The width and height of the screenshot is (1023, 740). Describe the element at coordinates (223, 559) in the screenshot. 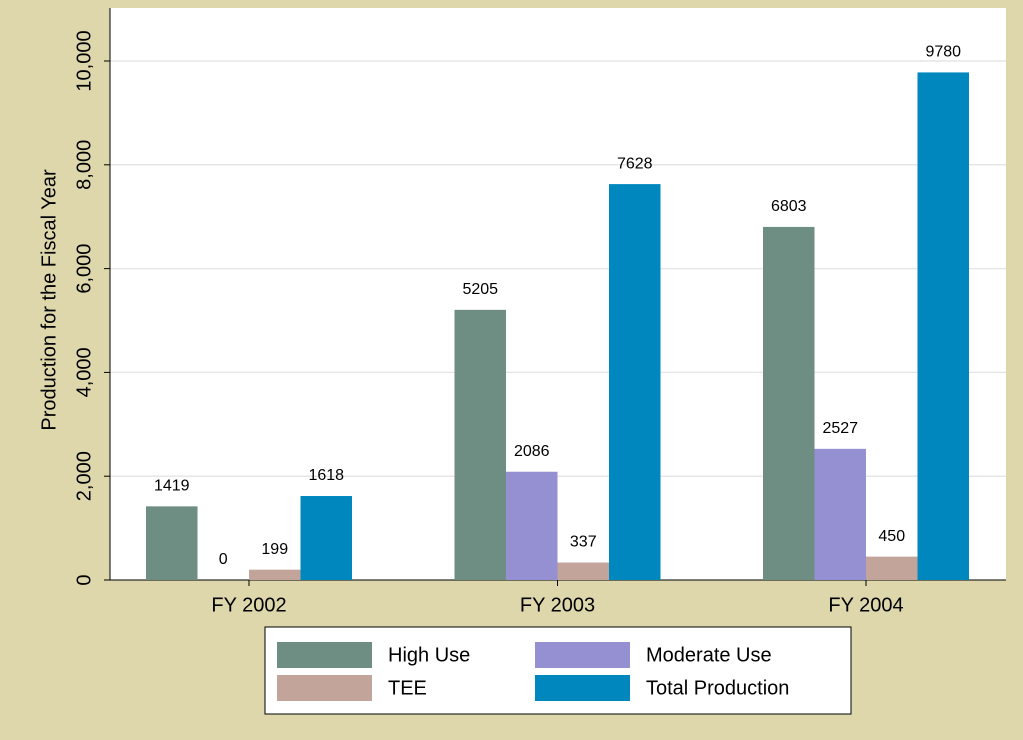

I see `value-label: 0` at that location.